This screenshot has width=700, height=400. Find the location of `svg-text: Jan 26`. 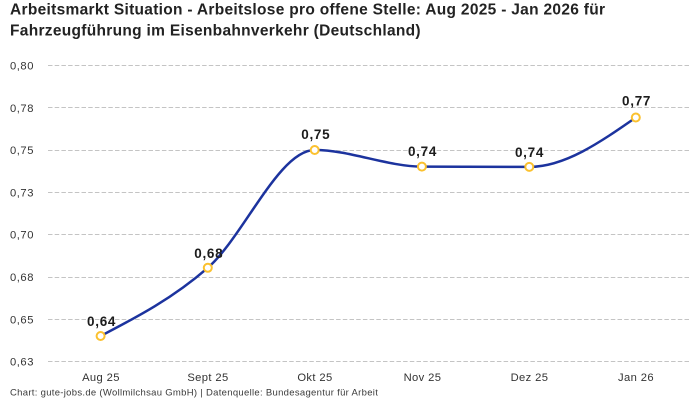

svg-text: Jan 26 is located at coordinates (636, 378).